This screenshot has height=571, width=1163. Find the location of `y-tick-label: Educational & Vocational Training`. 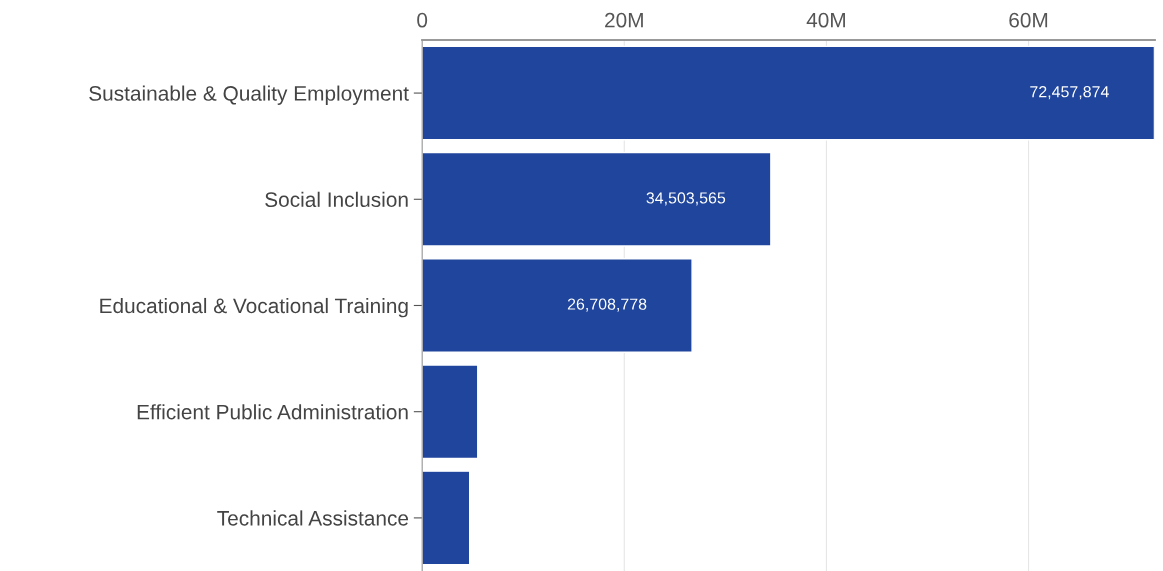

y-tick-label: Educational & Vocational Training is located at coordinates (254, 307).